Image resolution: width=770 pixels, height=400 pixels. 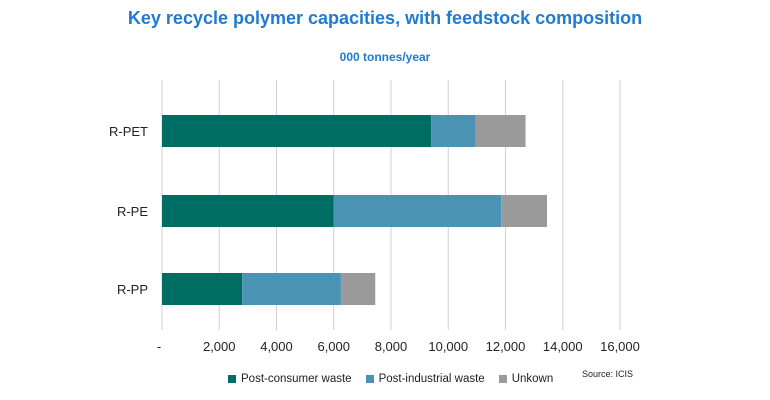 What do you see at coordinates (159, 346) in the screenshot?
I see `x-tick-label: -` at bounding box center [159, 346].